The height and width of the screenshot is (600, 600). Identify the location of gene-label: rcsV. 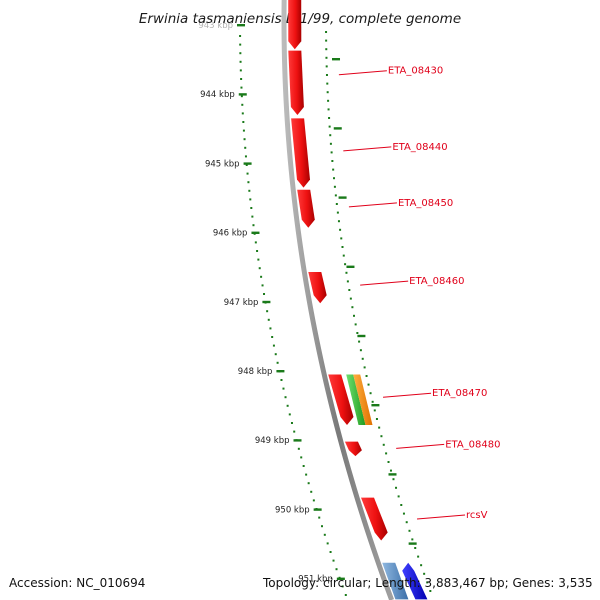
(477, 515).